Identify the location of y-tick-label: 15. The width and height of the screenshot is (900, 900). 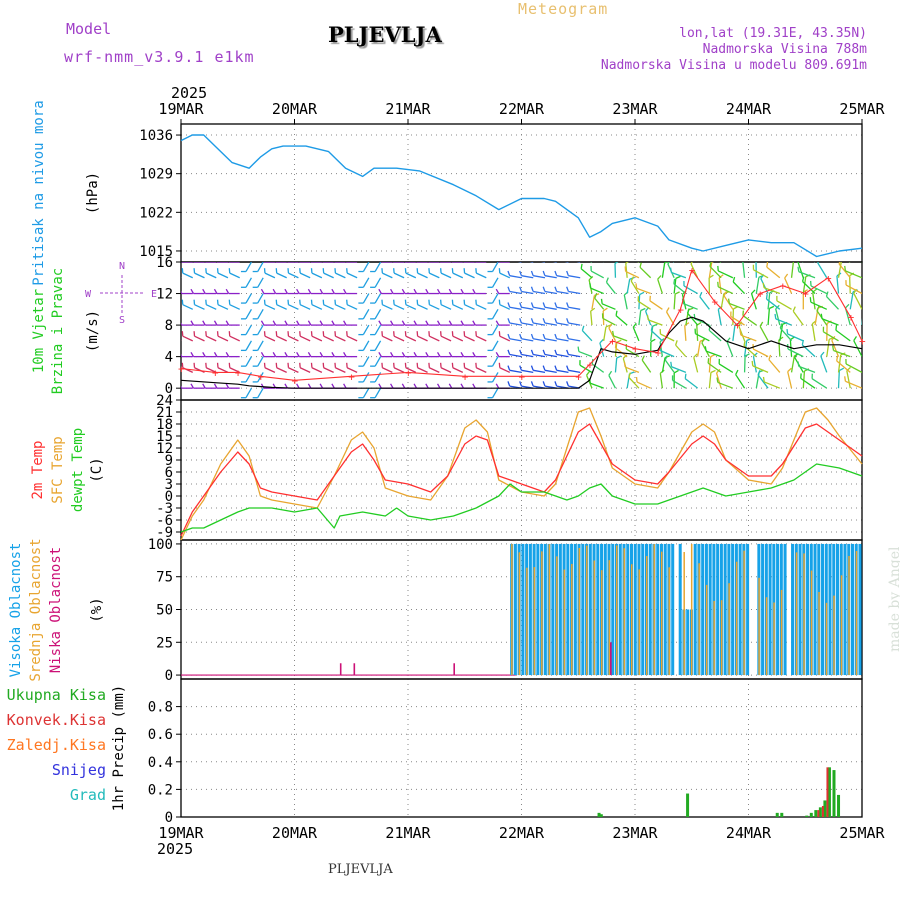
(164, 437).